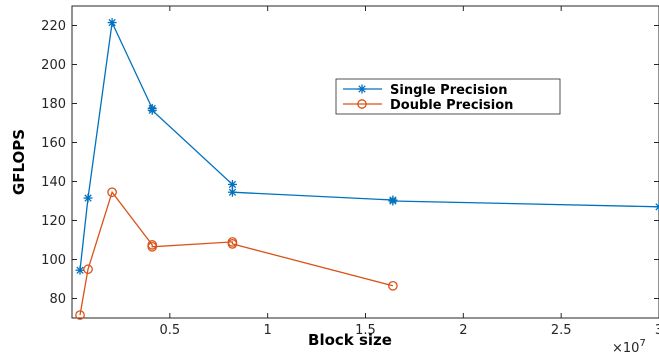 The width and height of the screenshot is (659, 356). I want to click on y-tick-label: 80, so click(57, 299).